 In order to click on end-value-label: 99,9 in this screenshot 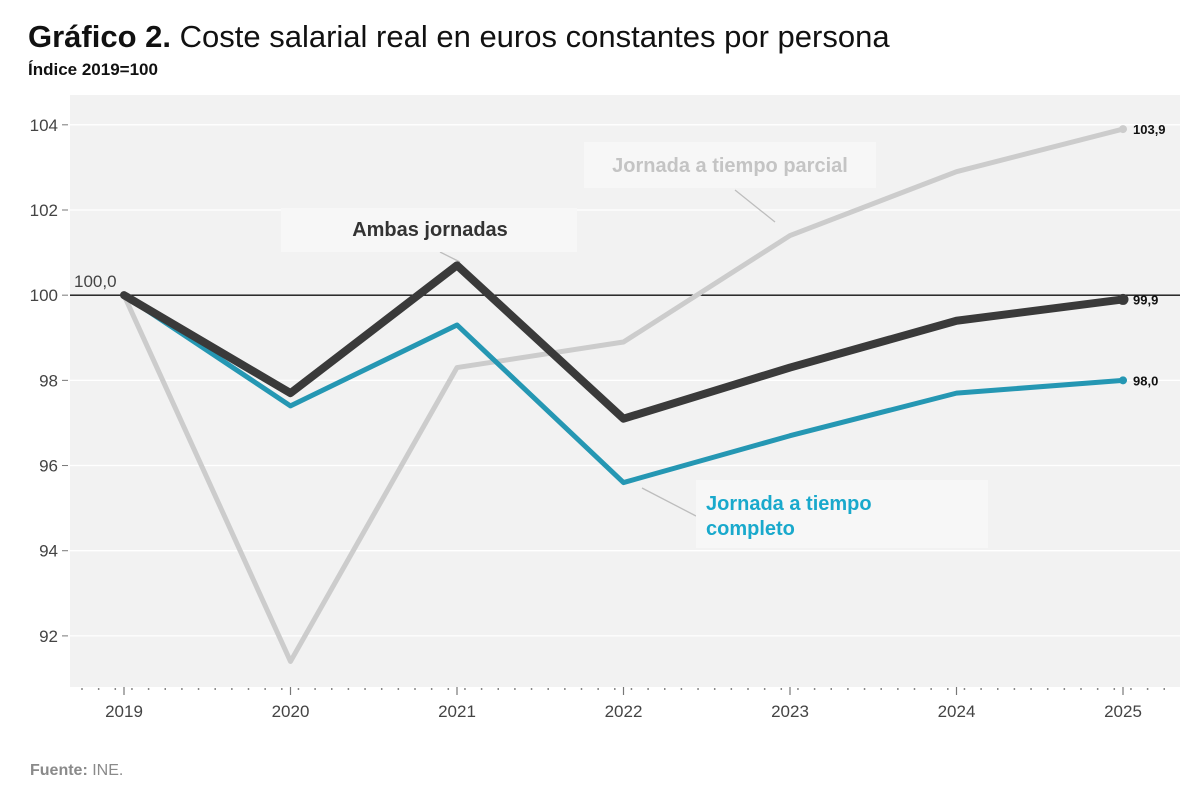, I will do `click(1145, 299)`.